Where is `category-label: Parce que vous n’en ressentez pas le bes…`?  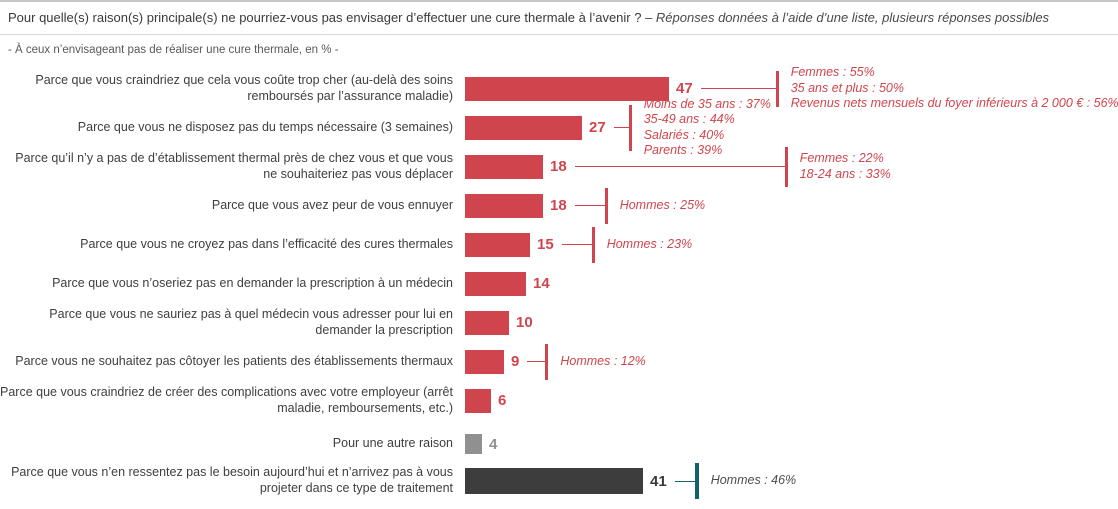
category-label: Parce que vous n’en ressentez pas le bes… is located at coordinates (232, 480).